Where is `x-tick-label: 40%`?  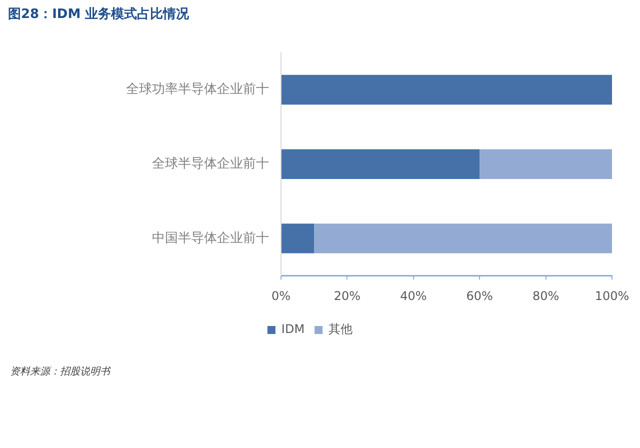 x-tick-label: 40% is located at coordinates (413, 295).